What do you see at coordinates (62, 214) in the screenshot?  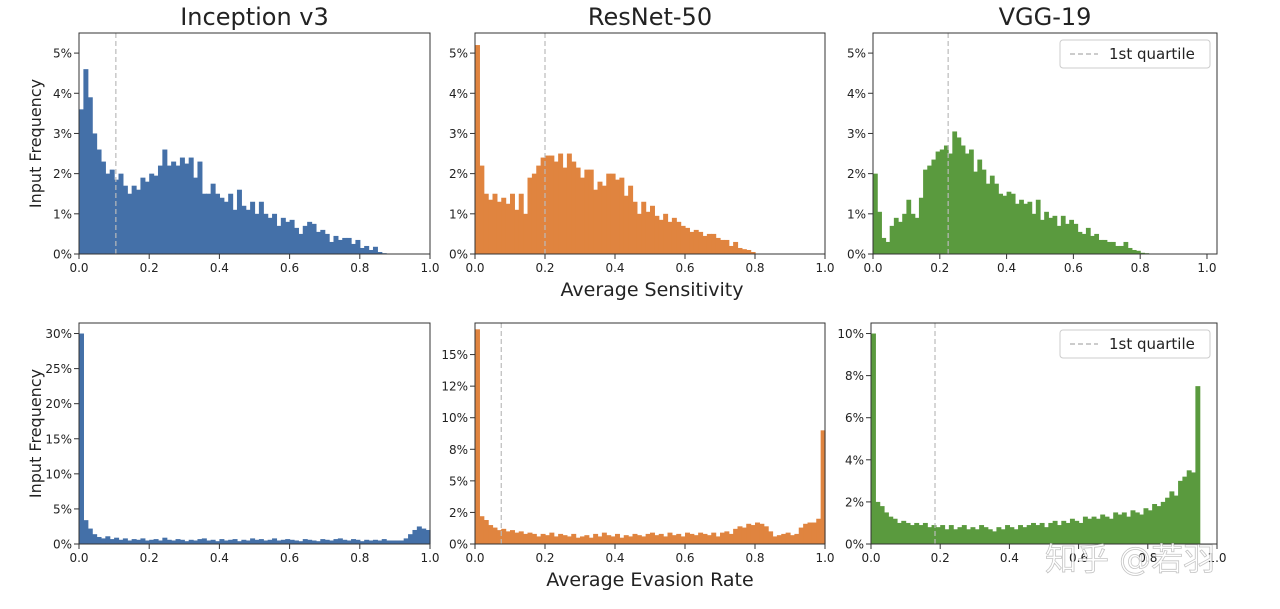 I see `y-tick-label: 1%` at bounding box center [62, 214].